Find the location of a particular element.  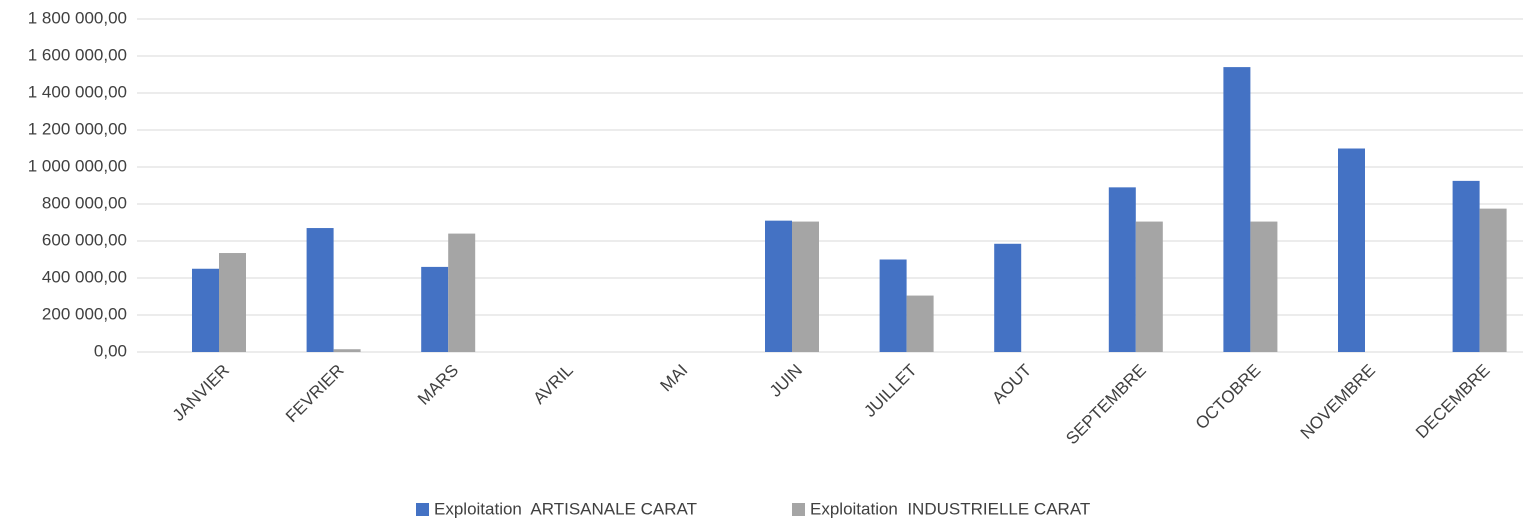

legend-label: Exploitation INDUSTRIELLE CARAT is located at coordinates (950, 508).